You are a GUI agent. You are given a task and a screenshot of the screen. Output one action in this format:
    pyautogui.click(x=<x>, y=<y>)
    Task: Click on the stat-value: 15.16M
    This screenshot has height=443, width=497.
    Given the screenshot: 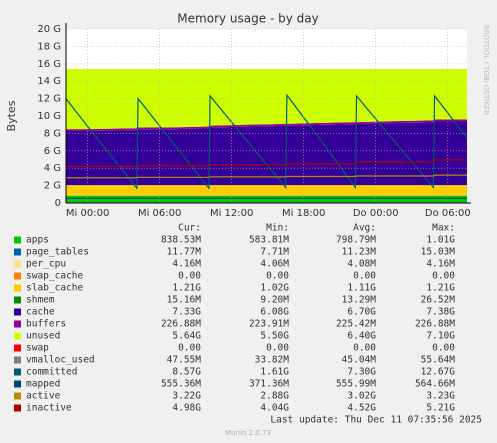 What is the action you would take?
    pyautogui.click(x=184, y=300)
    